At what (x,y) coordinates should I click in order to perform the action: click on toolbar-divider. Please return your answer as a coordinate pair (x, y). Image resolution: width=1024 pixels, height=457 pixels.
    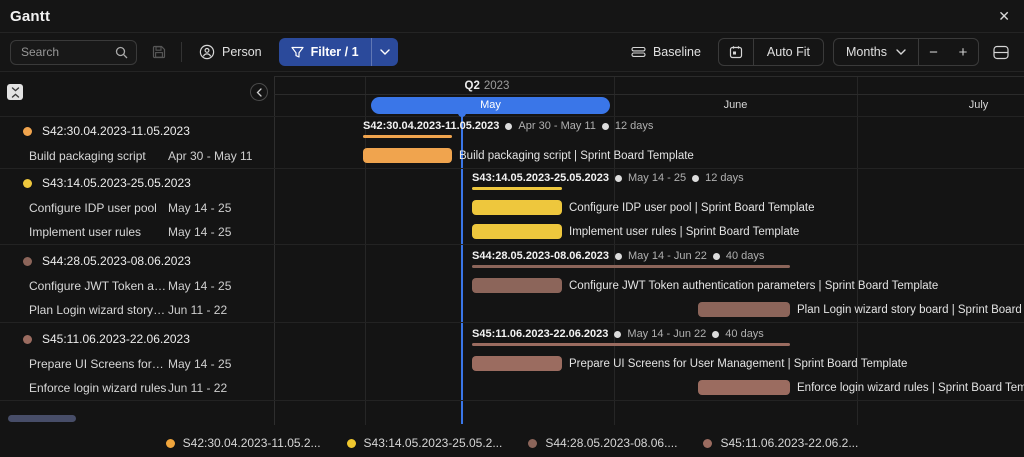
    Looking at the image, I should click on (181, 52).